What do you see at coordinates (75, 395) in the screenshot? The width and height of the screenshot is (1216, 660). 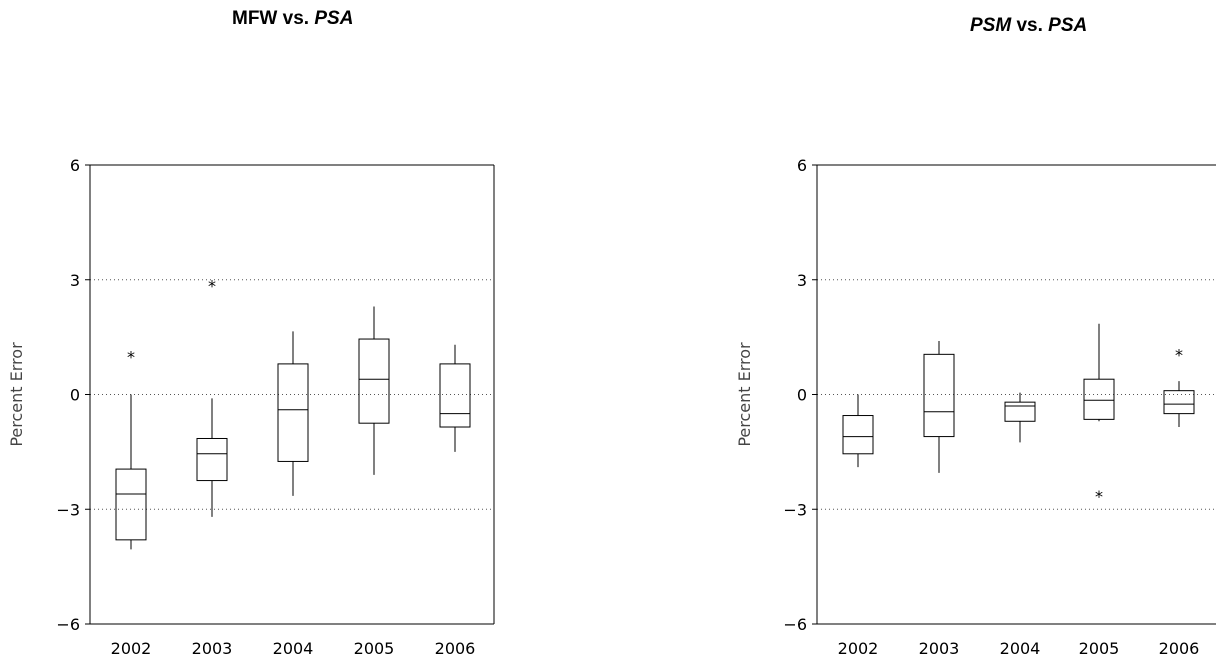 I see `left-ytick-label-2: 0` at bounding box center [75, 395].